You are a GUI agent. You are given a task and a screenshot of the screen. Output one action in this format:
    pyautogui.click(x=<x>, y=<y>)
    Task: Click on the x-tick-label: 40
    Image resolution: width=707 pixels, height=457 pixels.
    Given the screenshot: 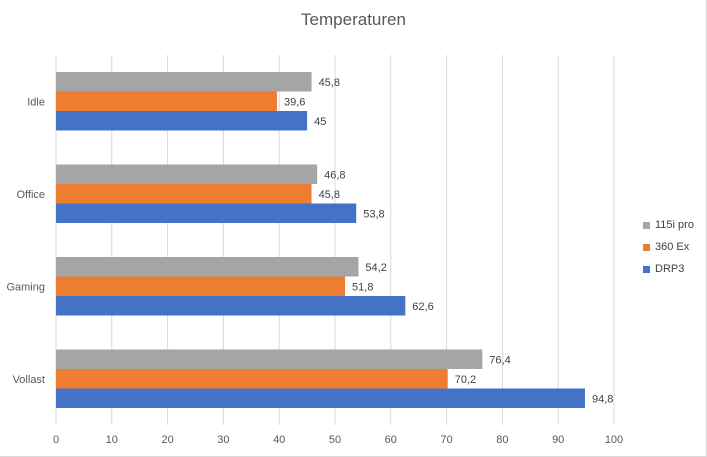 What is the action you would take?
    pyautogui.click(x=279, y=440)
    